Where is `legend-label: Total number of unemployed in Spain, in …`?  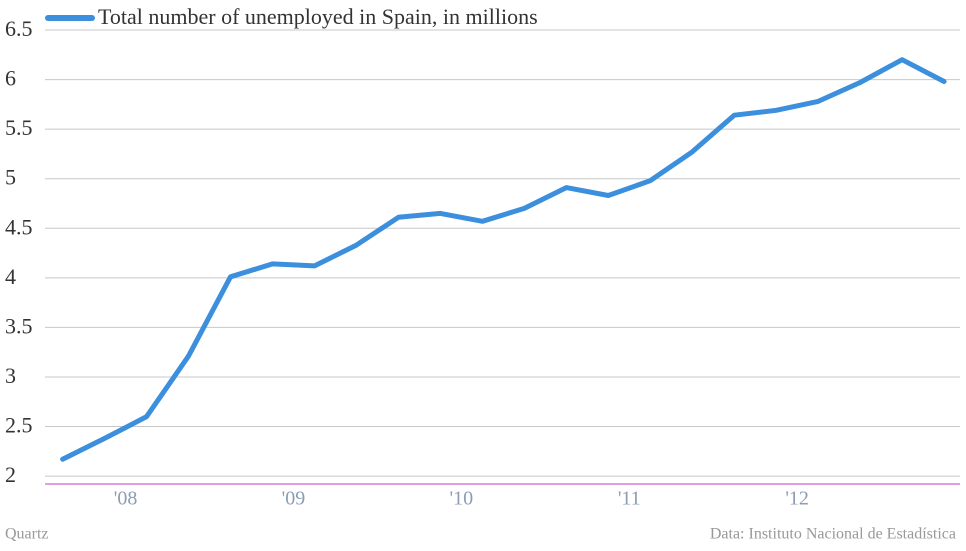
legend-label: Total number of unemployed in Spain, in … is located at coordinates (318, 16).